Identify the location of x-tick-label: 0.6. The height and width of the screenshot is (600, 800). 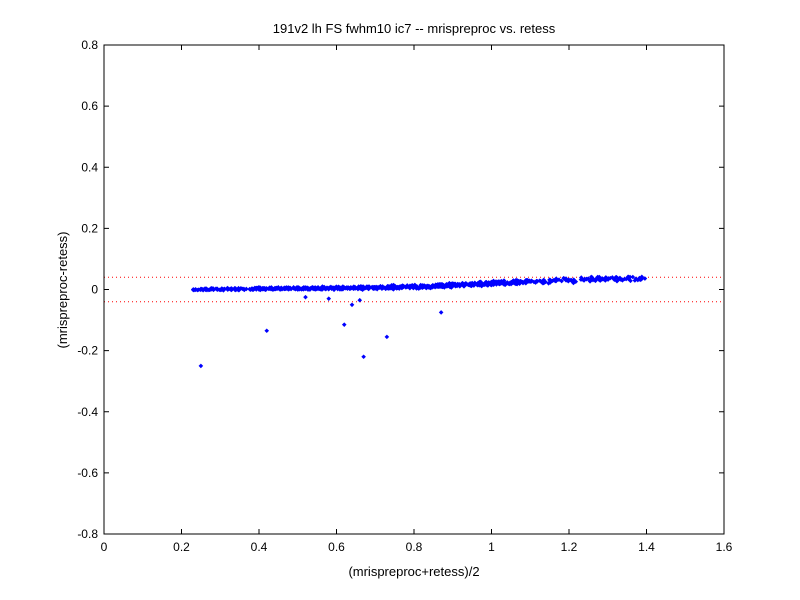
(336, 547).